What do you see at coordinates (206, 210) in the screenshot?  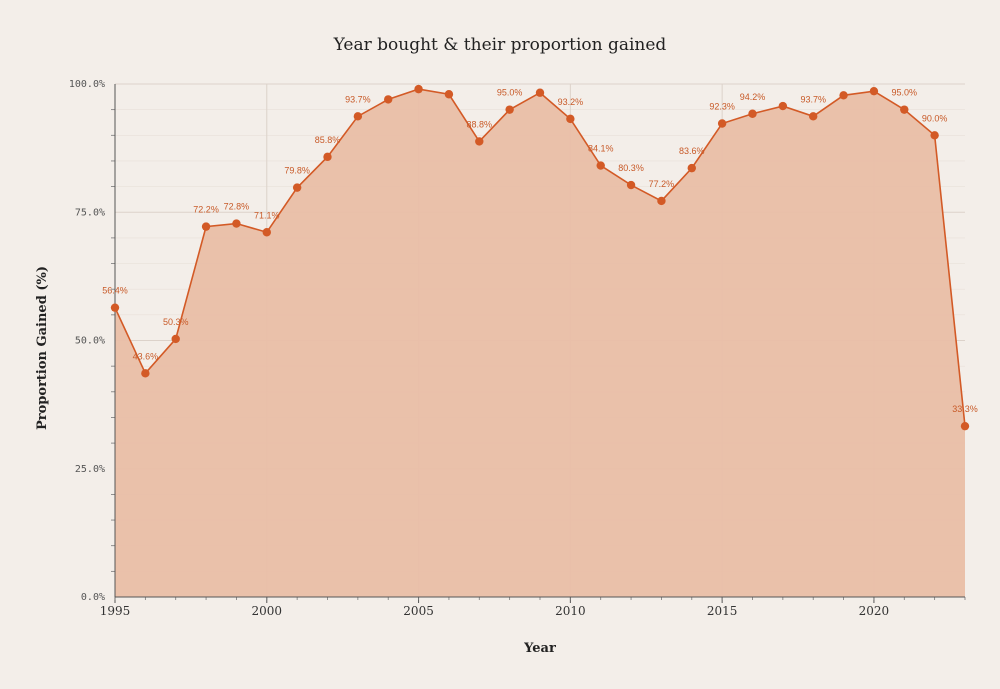 I see `data-label: 72.2%` at bounding box center [206, 210].